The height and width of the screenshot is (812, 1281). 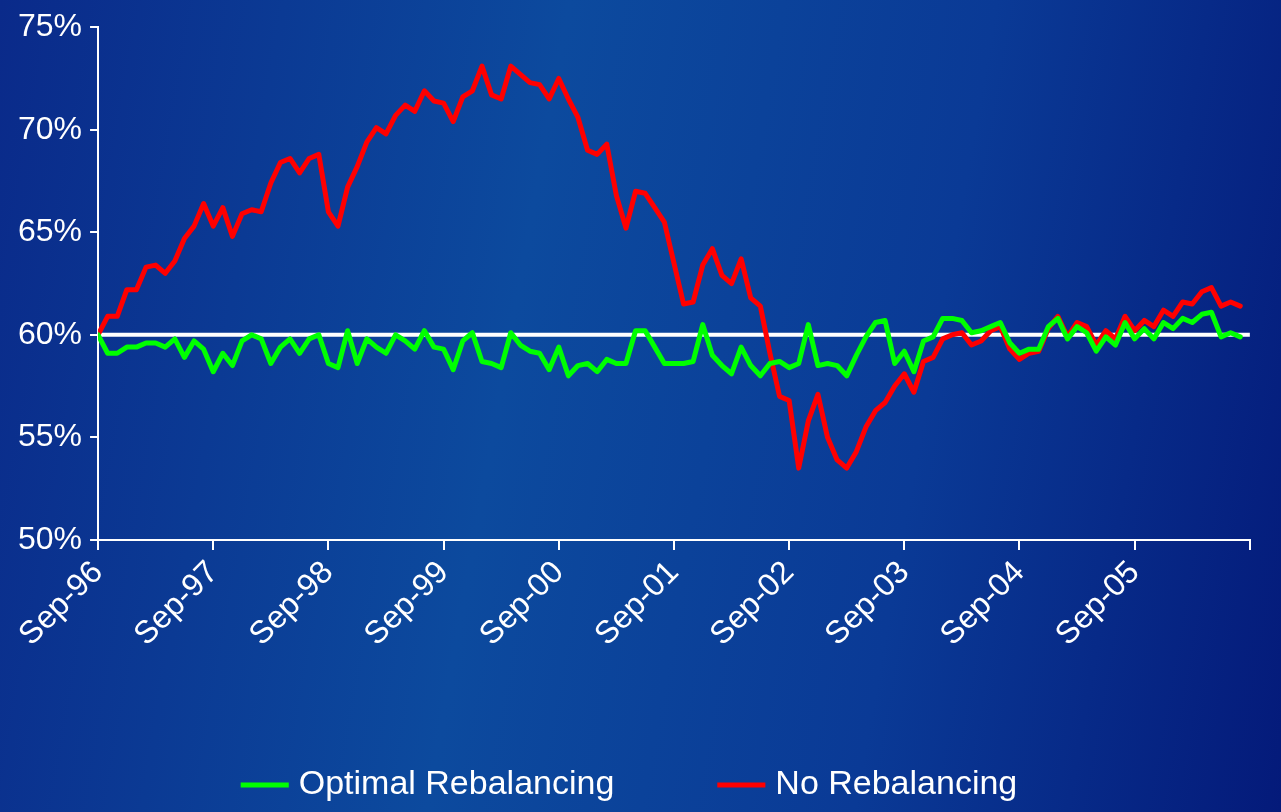 What do you see at coordinates (50, 435) in the screenshot?
I see `y-tick-label: 55%` at bounding box center [50, 435].